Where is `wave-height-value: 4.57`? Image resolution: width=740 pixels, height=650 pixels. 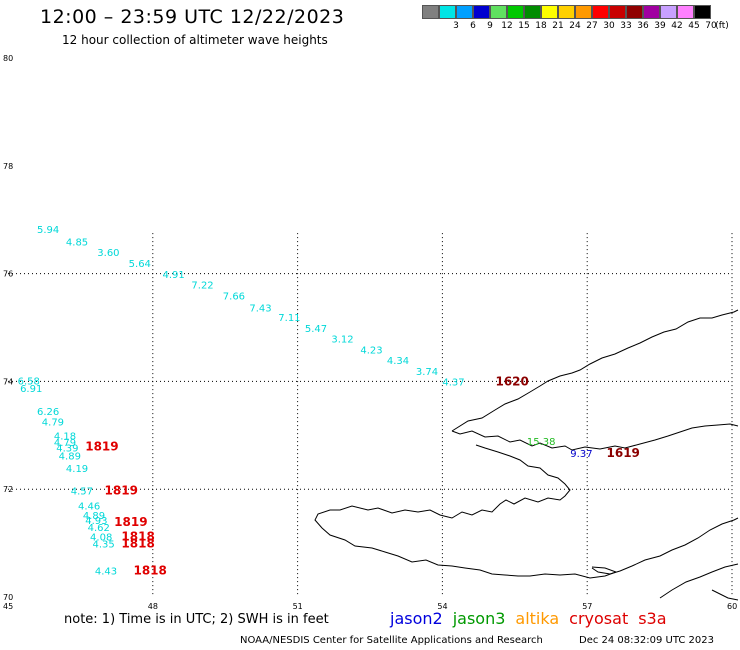 wave-height-value: 4.57 is located at coordinates (82, 492).